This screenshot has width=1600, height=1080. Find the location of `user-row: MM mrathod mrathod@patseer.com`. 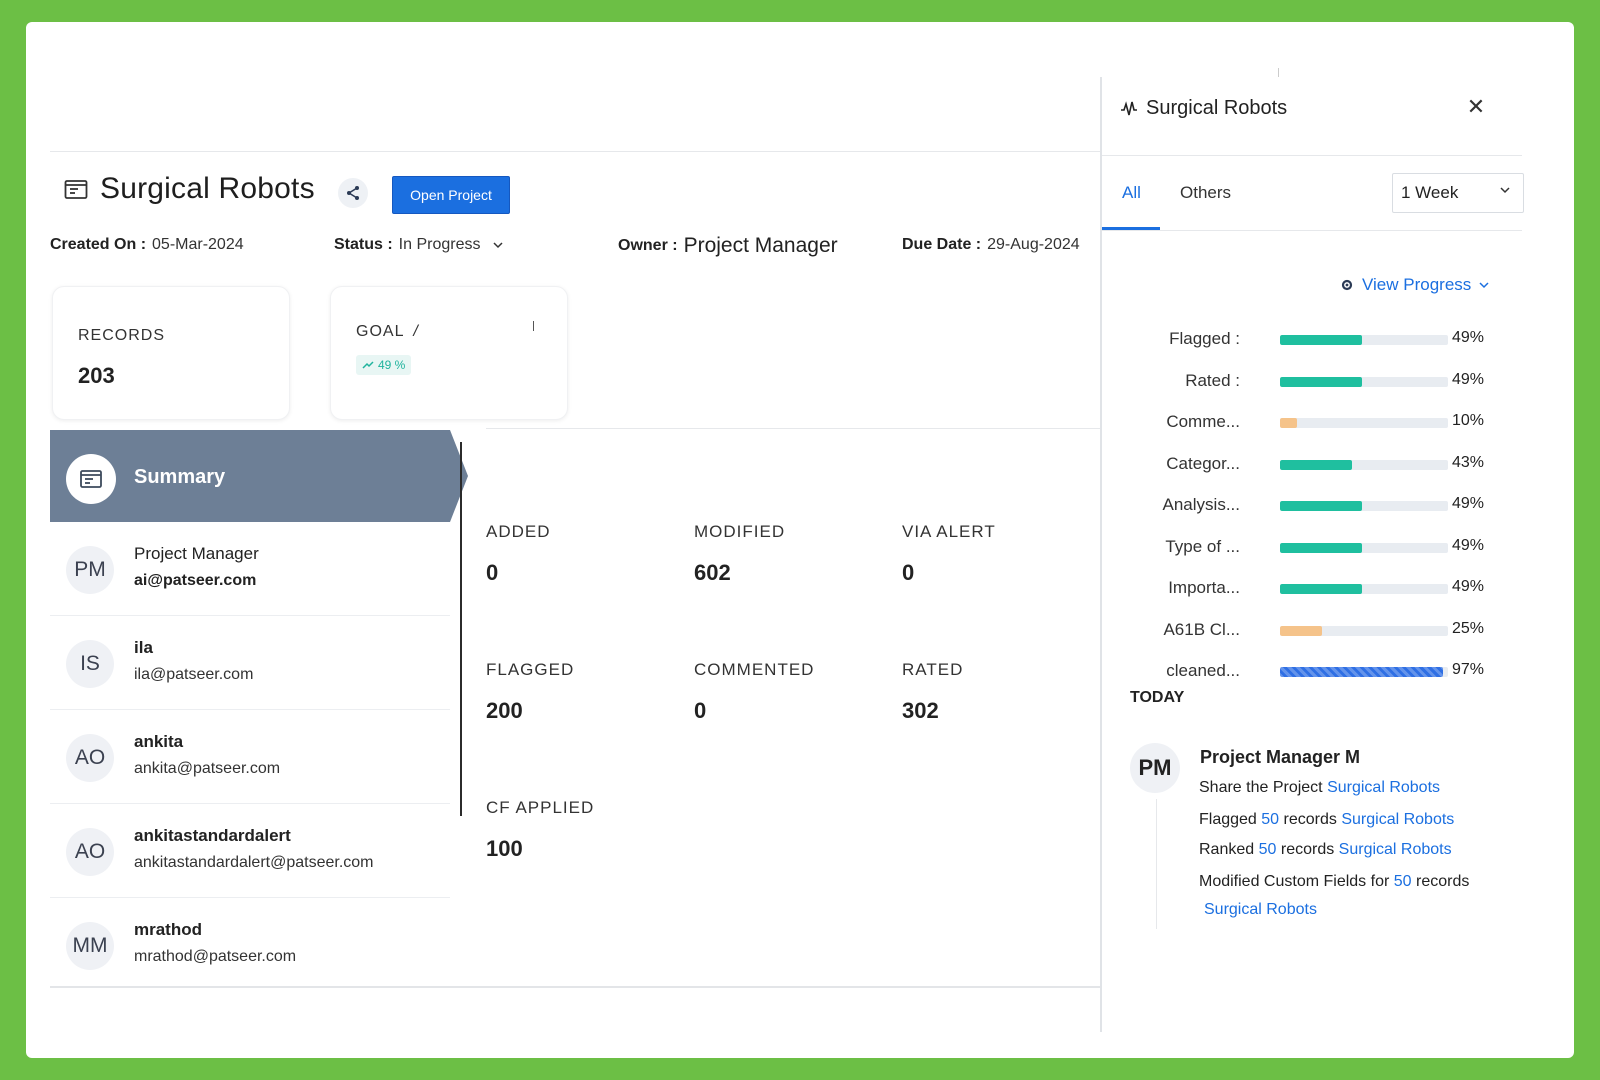

user-row: MM mrathod mrathod@patseer.com is located at coordinates (250, 945).